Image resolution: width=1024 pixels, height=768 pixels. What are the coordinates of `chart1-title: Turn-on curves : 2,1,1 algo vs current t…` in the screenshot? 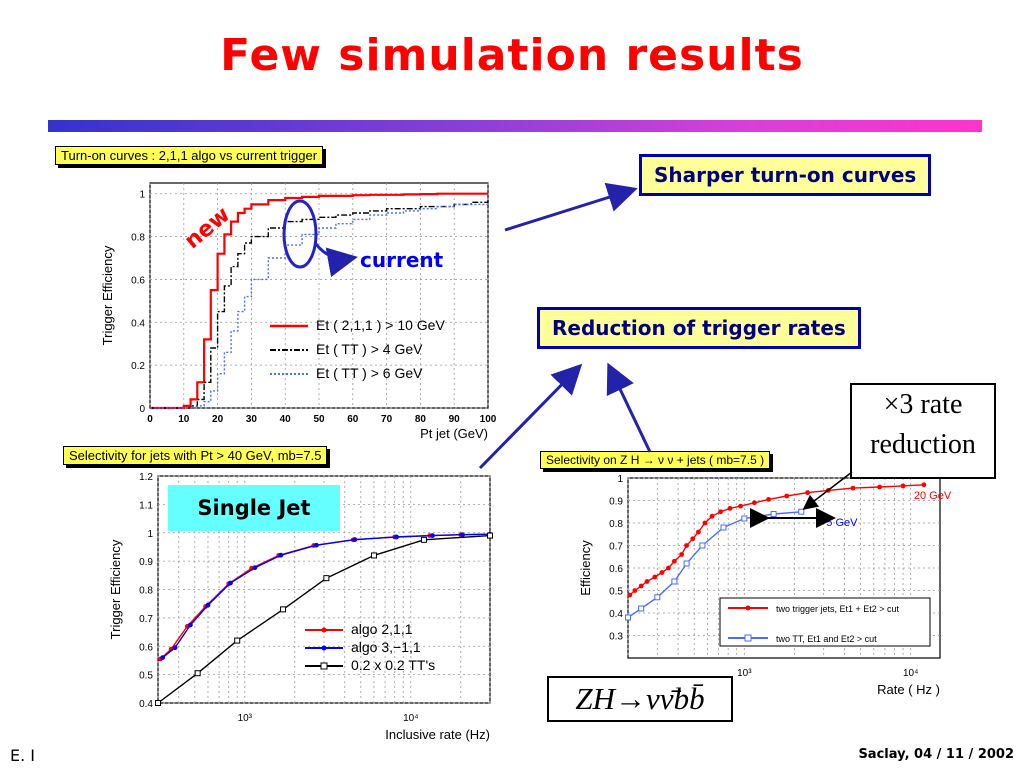 It's located at (189, 155).